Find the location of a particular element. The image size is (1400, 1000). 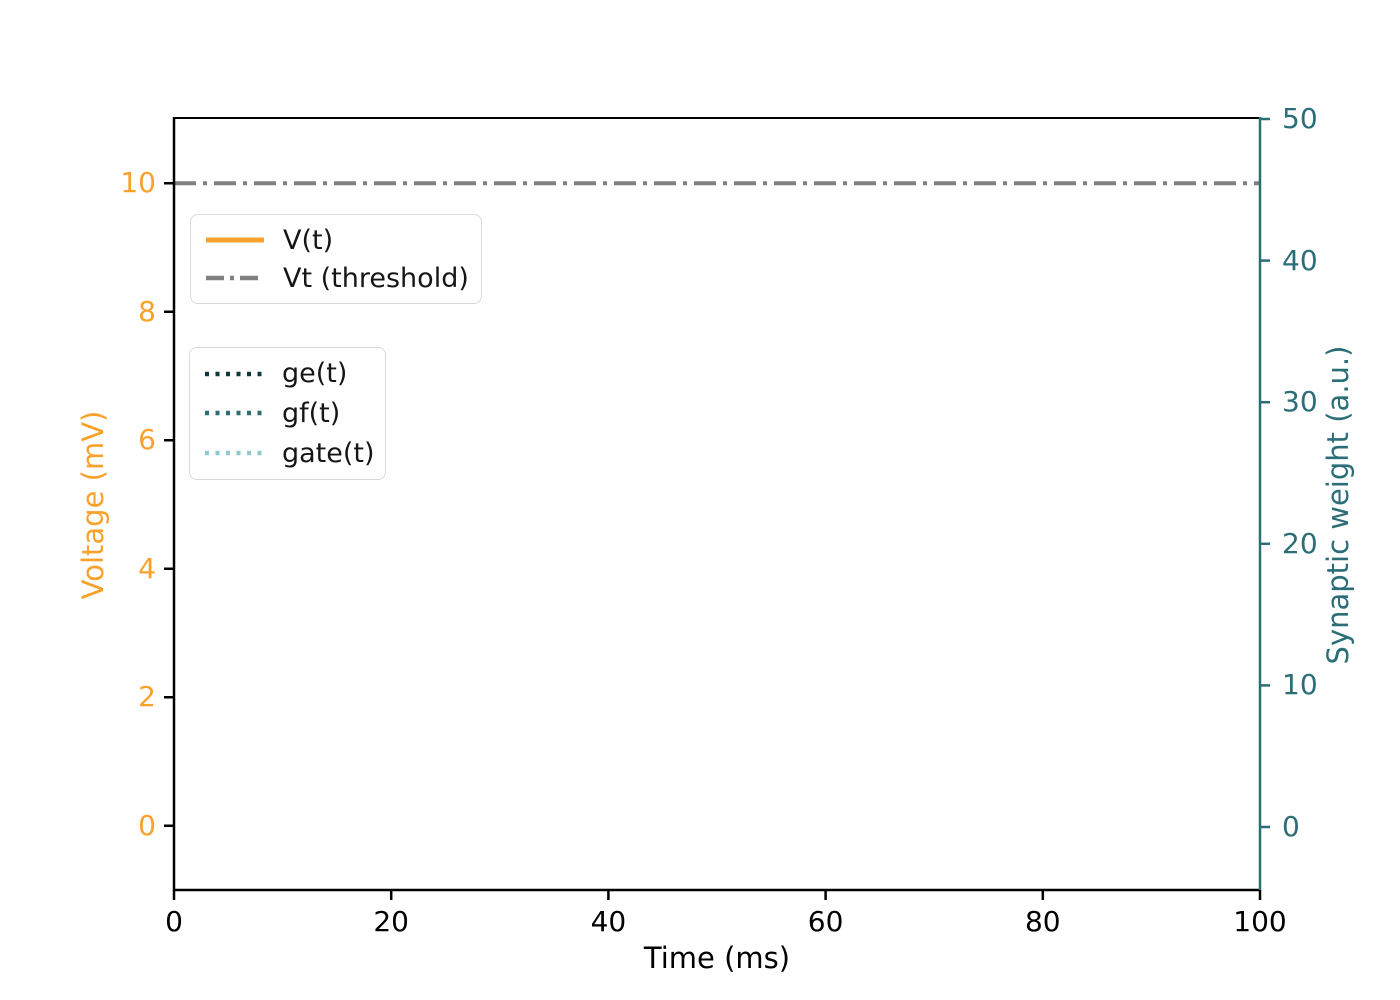

right-y-axis-label: Synaptic weight (a.u.) is located at coordinates (1338, 505).